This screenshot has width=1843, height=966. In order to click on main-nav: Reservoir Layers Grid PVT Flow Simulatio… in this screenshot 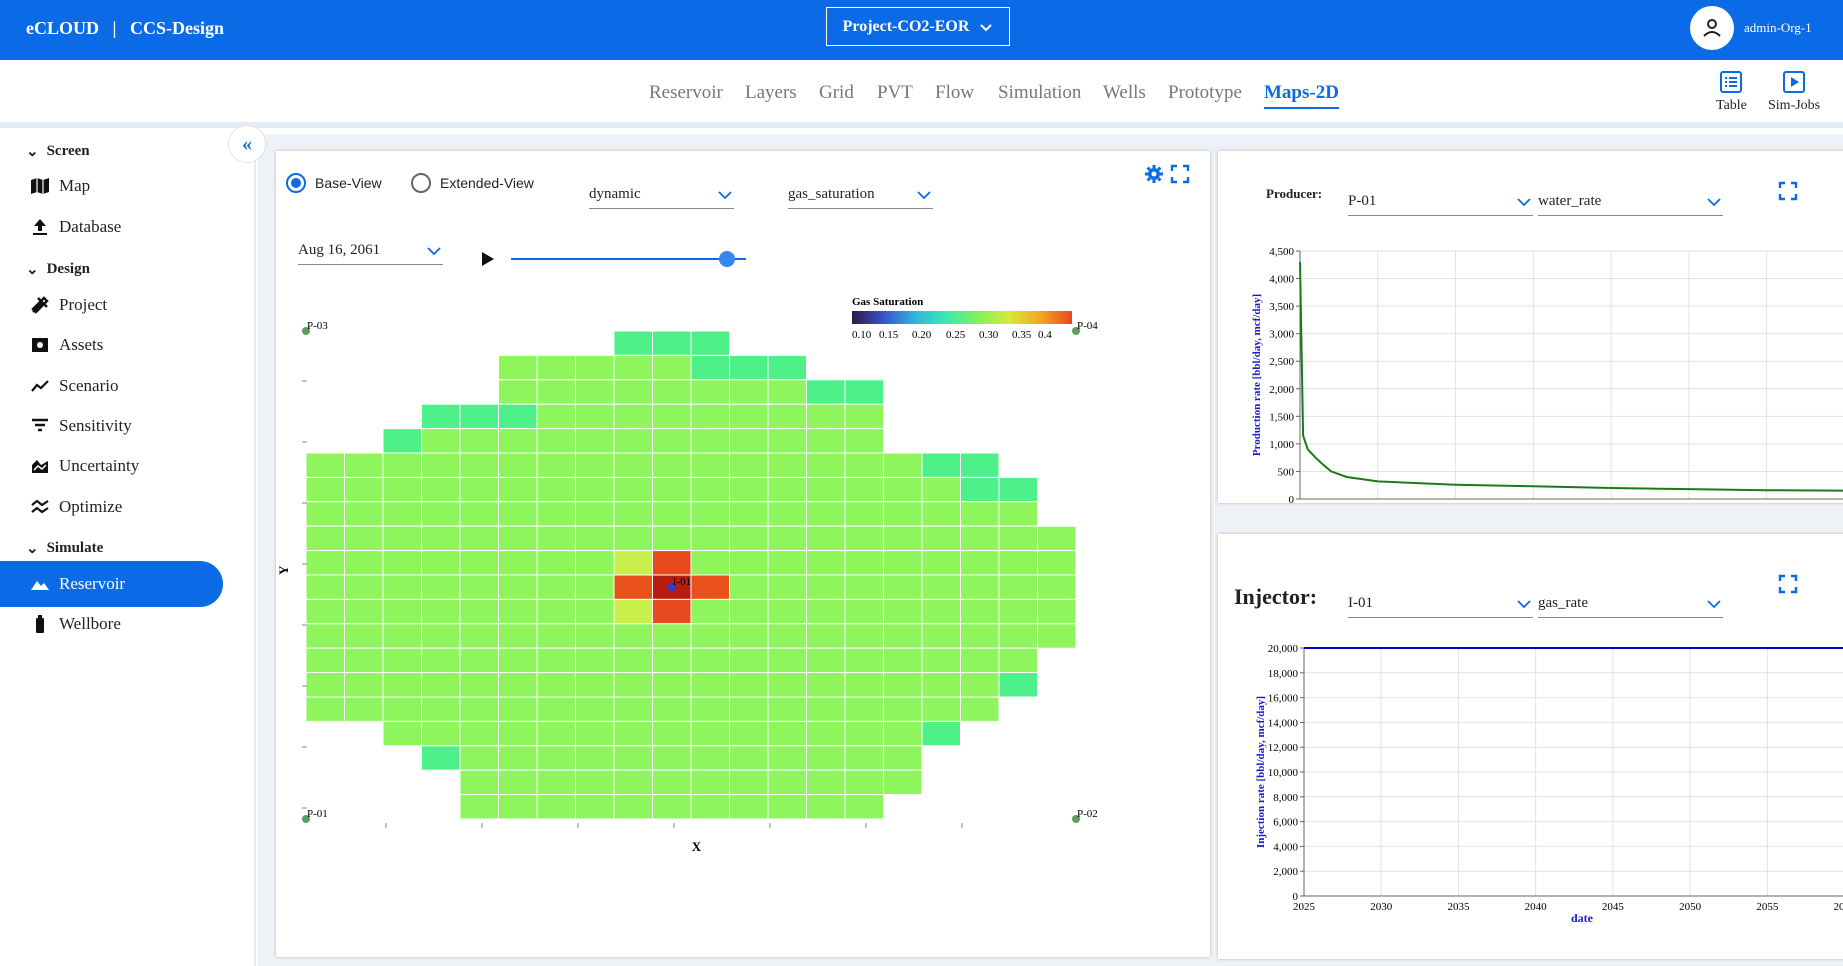, I will do `click(921, 94)`.